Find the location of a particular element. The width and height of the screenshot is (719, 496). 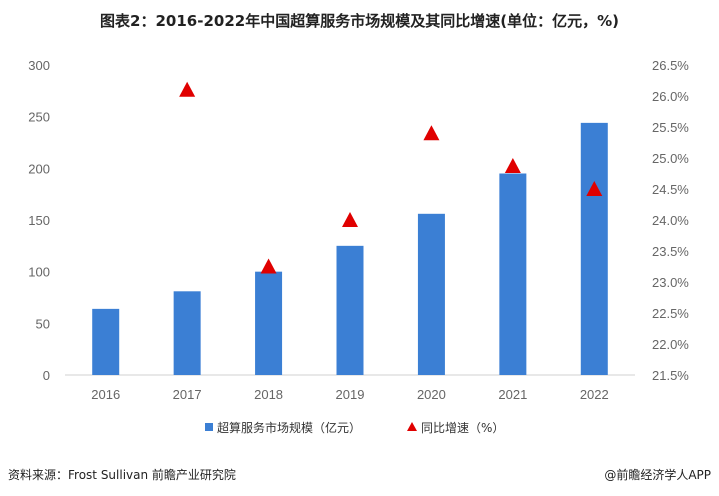

left-tick-label: 250 is located at coordinates (39, 117).